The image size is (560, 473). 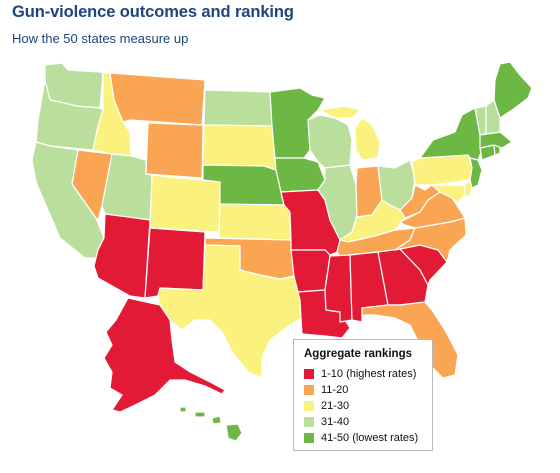 I want to click on legend-item-2: 11-20, so click(x=363, y=390).